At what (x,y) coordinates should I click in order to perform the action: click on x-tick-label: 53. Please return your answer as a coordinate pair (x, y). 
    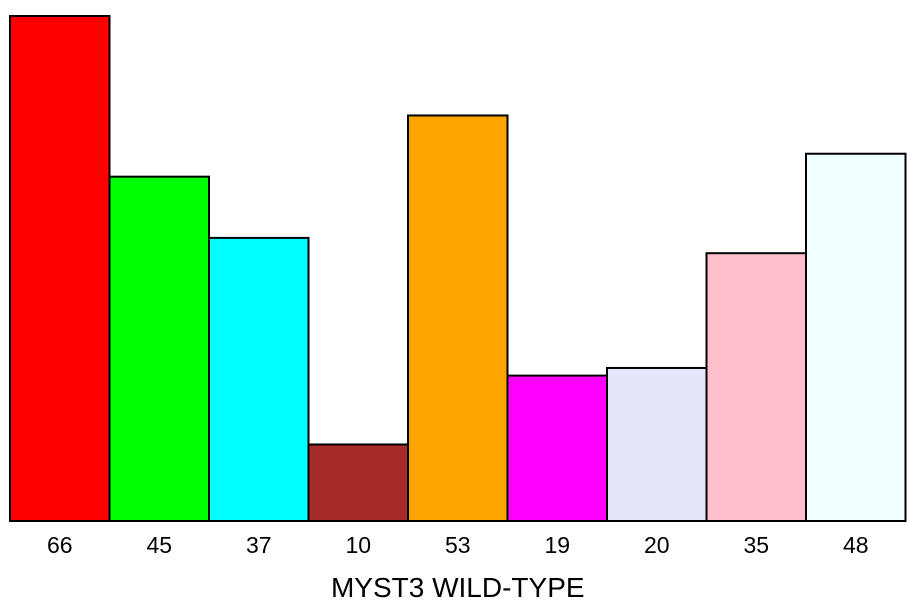
    Looking at the image, I should click on (458, 545).